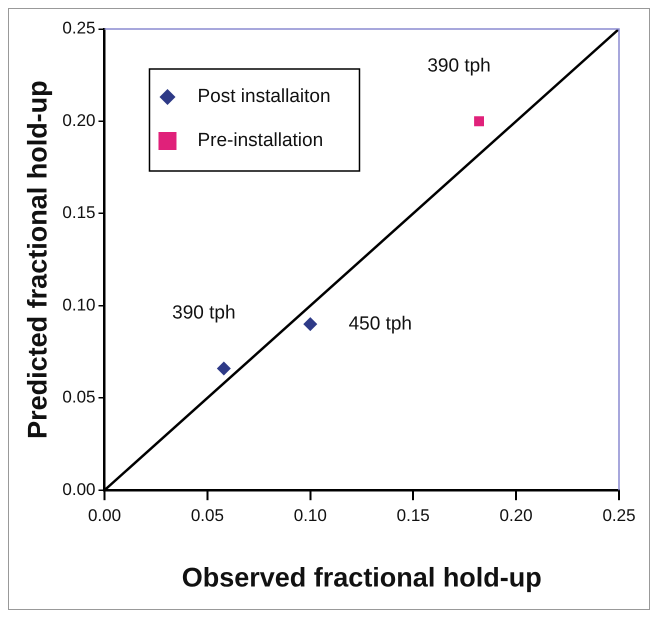 The width and height of the screenshot is (661, 620). What do you see at coordinates (79, 120) in the screenshot?
I see `y-tick-label: 0.20` at bounding box center [79, 120].